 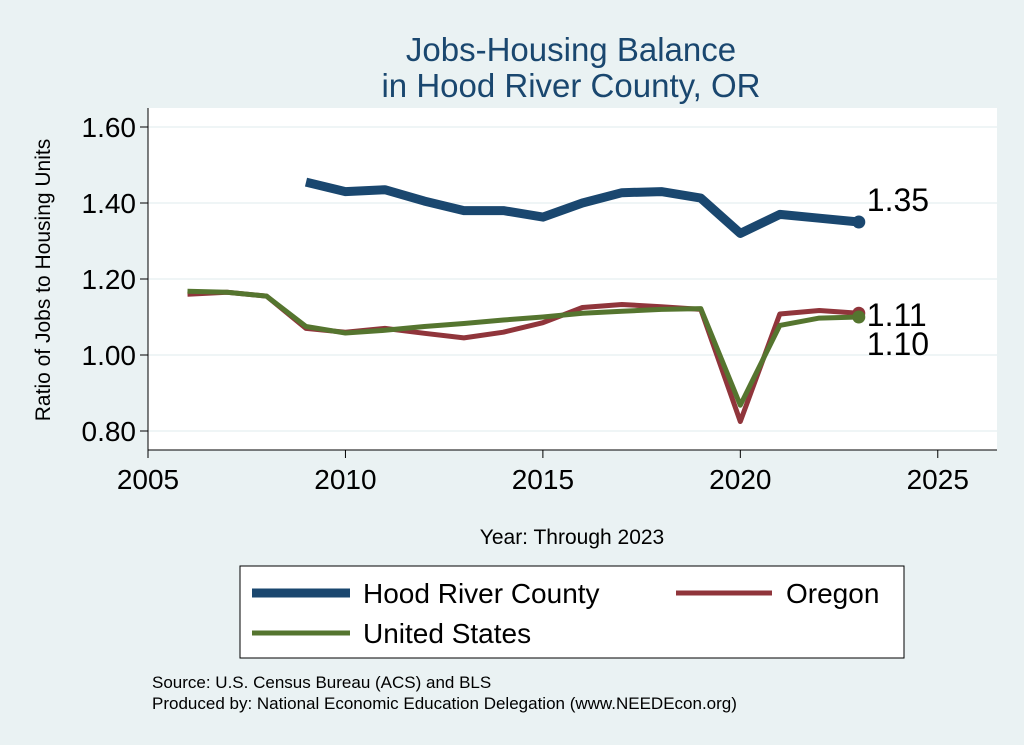 I want to click on series-line-hood-river-county, so click(x=582, y=207).